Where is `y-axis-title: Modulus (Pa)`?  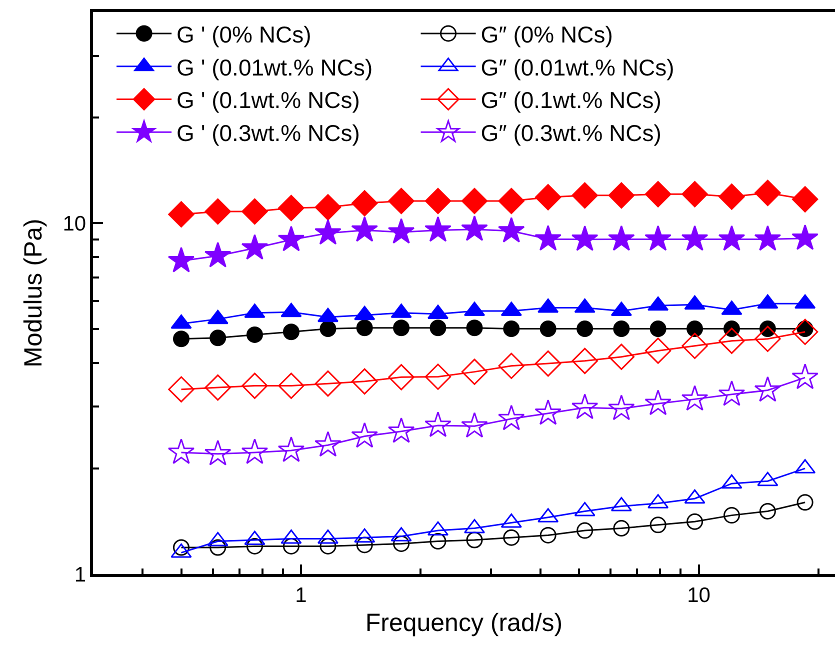
y-axis-title: Modulus (Pa) is located at coordinates (33, 293).